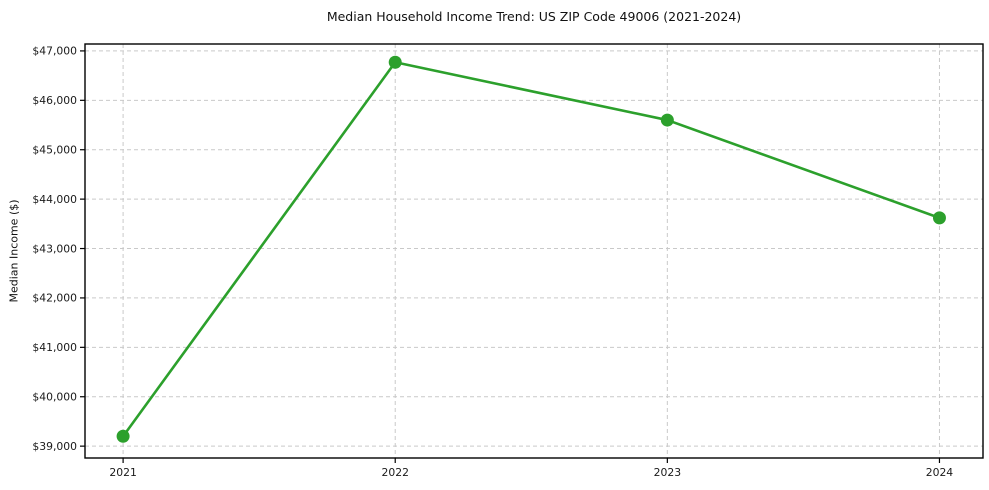  I want to click on data-point-2022, so click(395, 62).